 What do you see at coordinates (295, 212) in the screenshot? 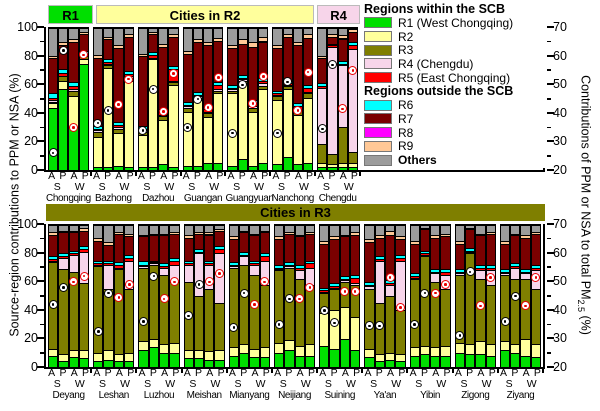
I see `header-cities-in-r3: Cities in R3` at bounding box center [295, 212].